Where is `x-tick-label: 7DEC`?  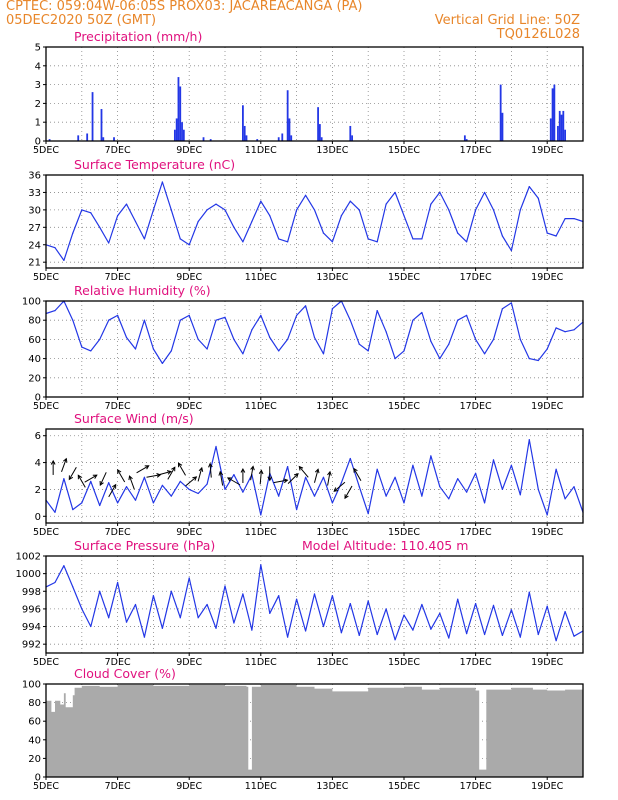 x-tick-label: 7DEC is located at coordinates (118, 150).